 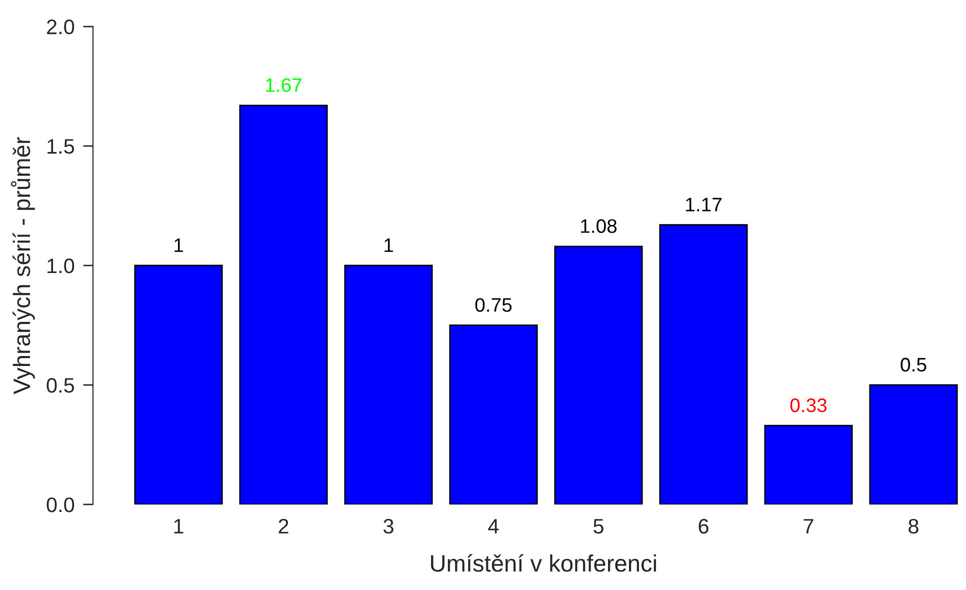 What do you see at coordinates (61, 146) in the screenshot?
I see `y-tick-label: 1.5` at bounding box center [61, 146].